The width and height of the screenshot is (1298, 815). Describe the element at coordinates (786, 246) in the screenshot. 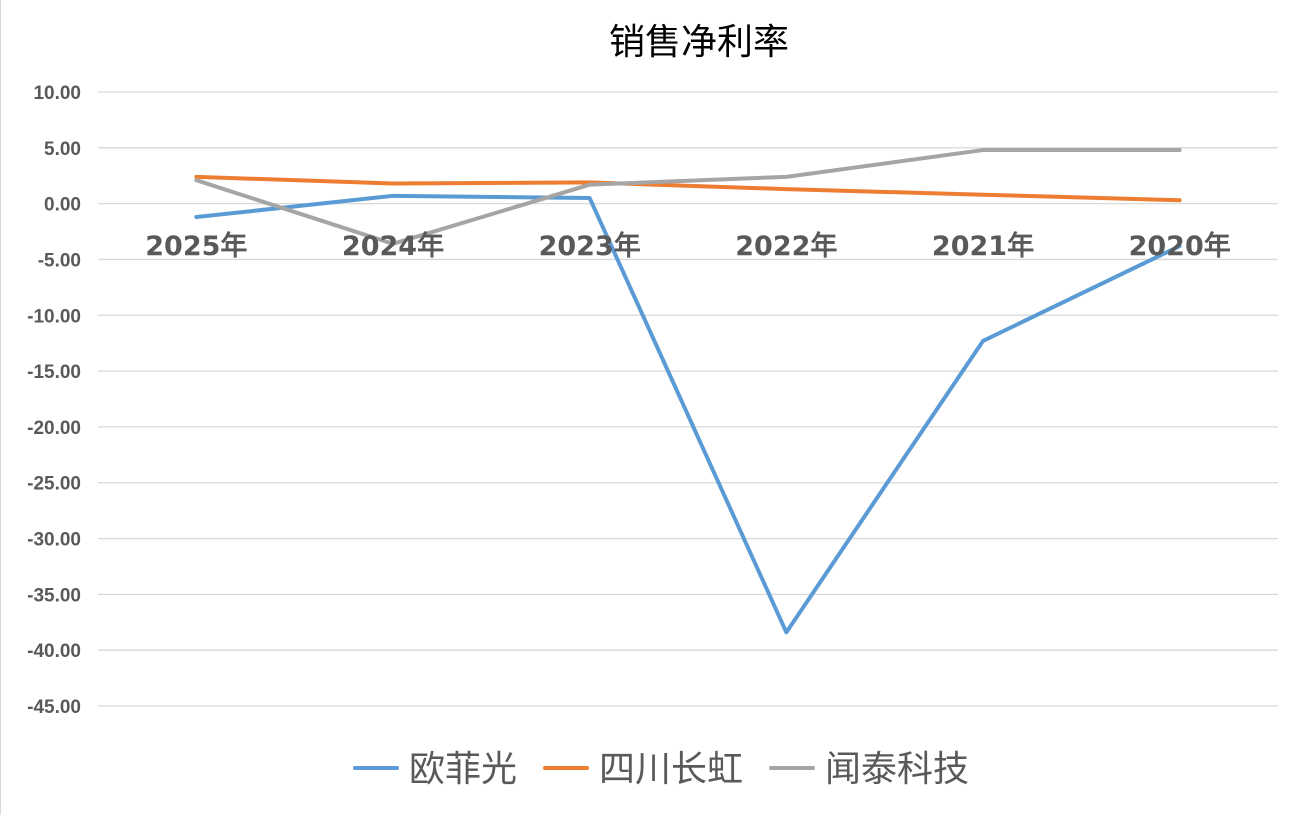

I see `x-tick-label: 2022年` at that location.